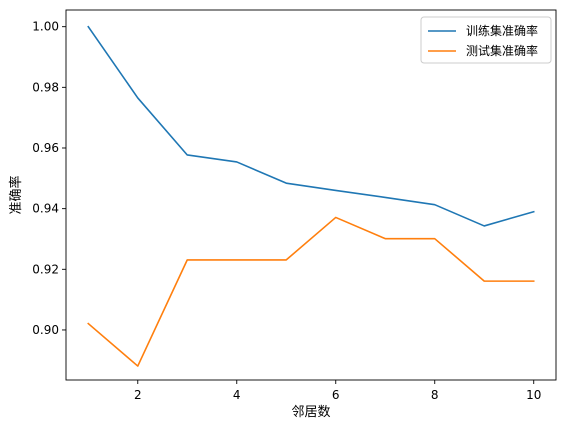  What do you see at coordinates (45, 209) in the screenshot?
I see `y-tick-label: 0.94` at bounding box center [45, 209].